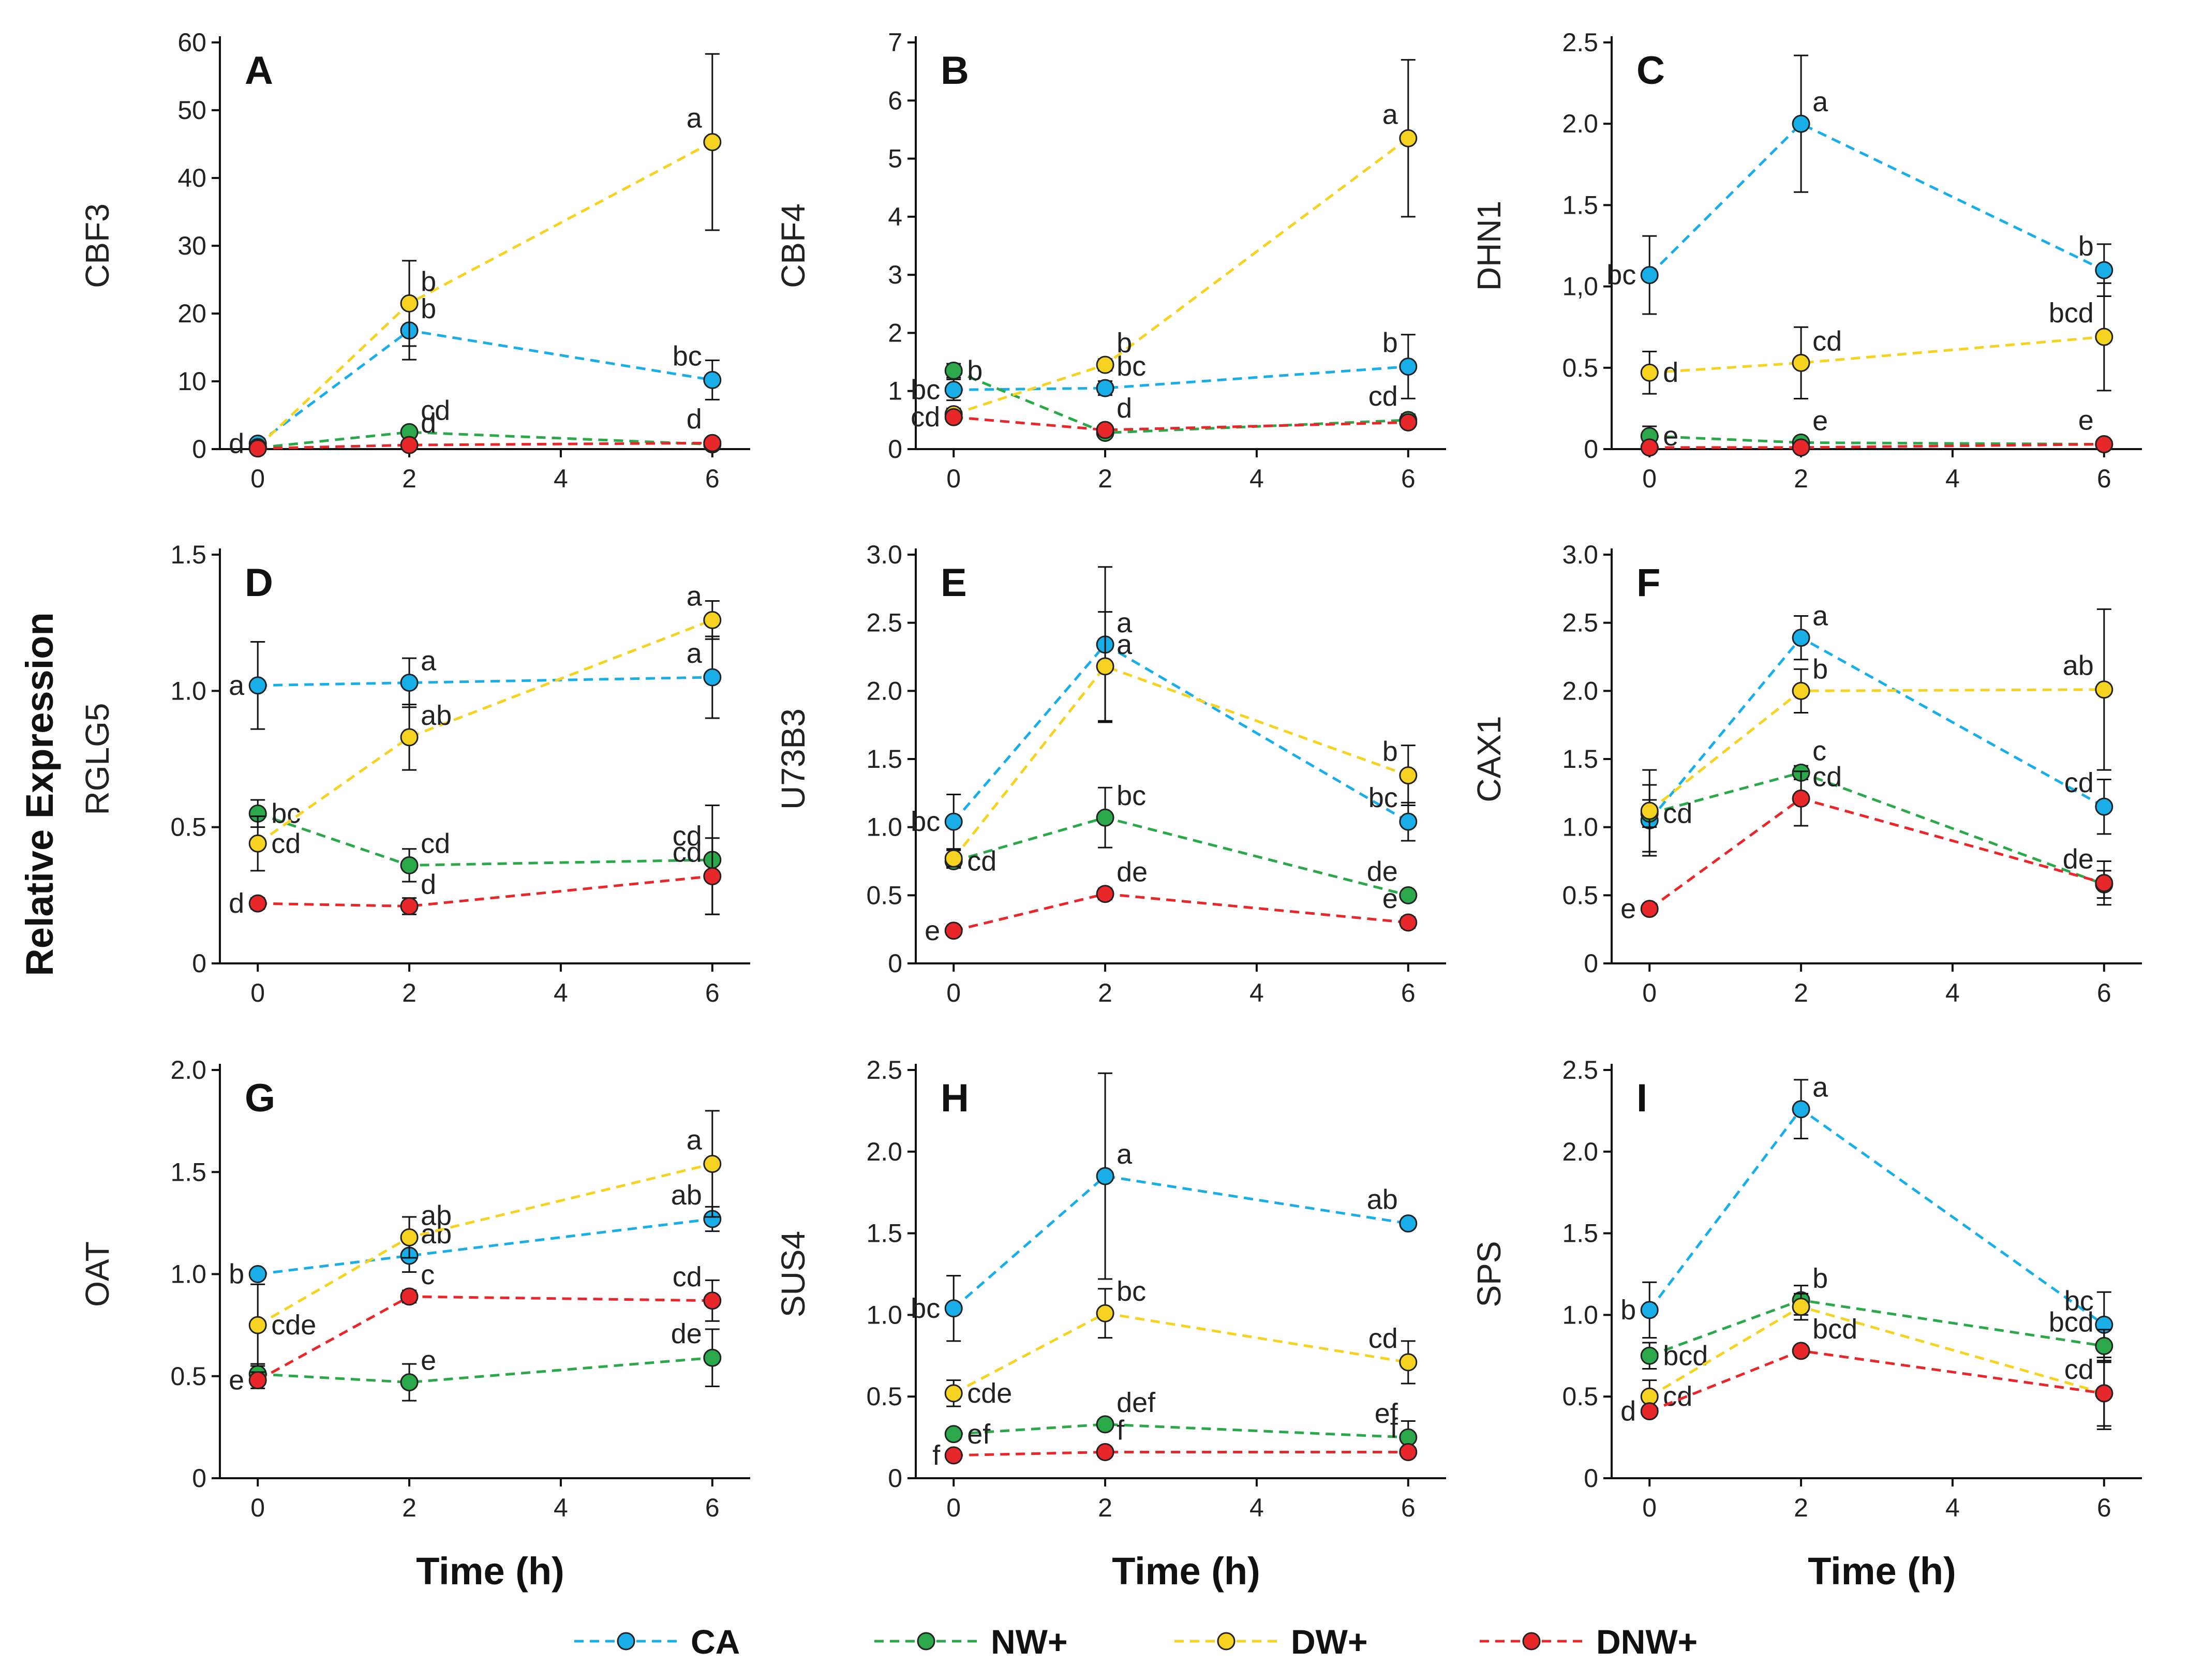 The height and width of the screenshot is (1680, 2188). What do you see at coordinates (1181, 1342) in the screenshot?
I see `series-dw: cde bc cd` at bounding box center [1181, 1342].